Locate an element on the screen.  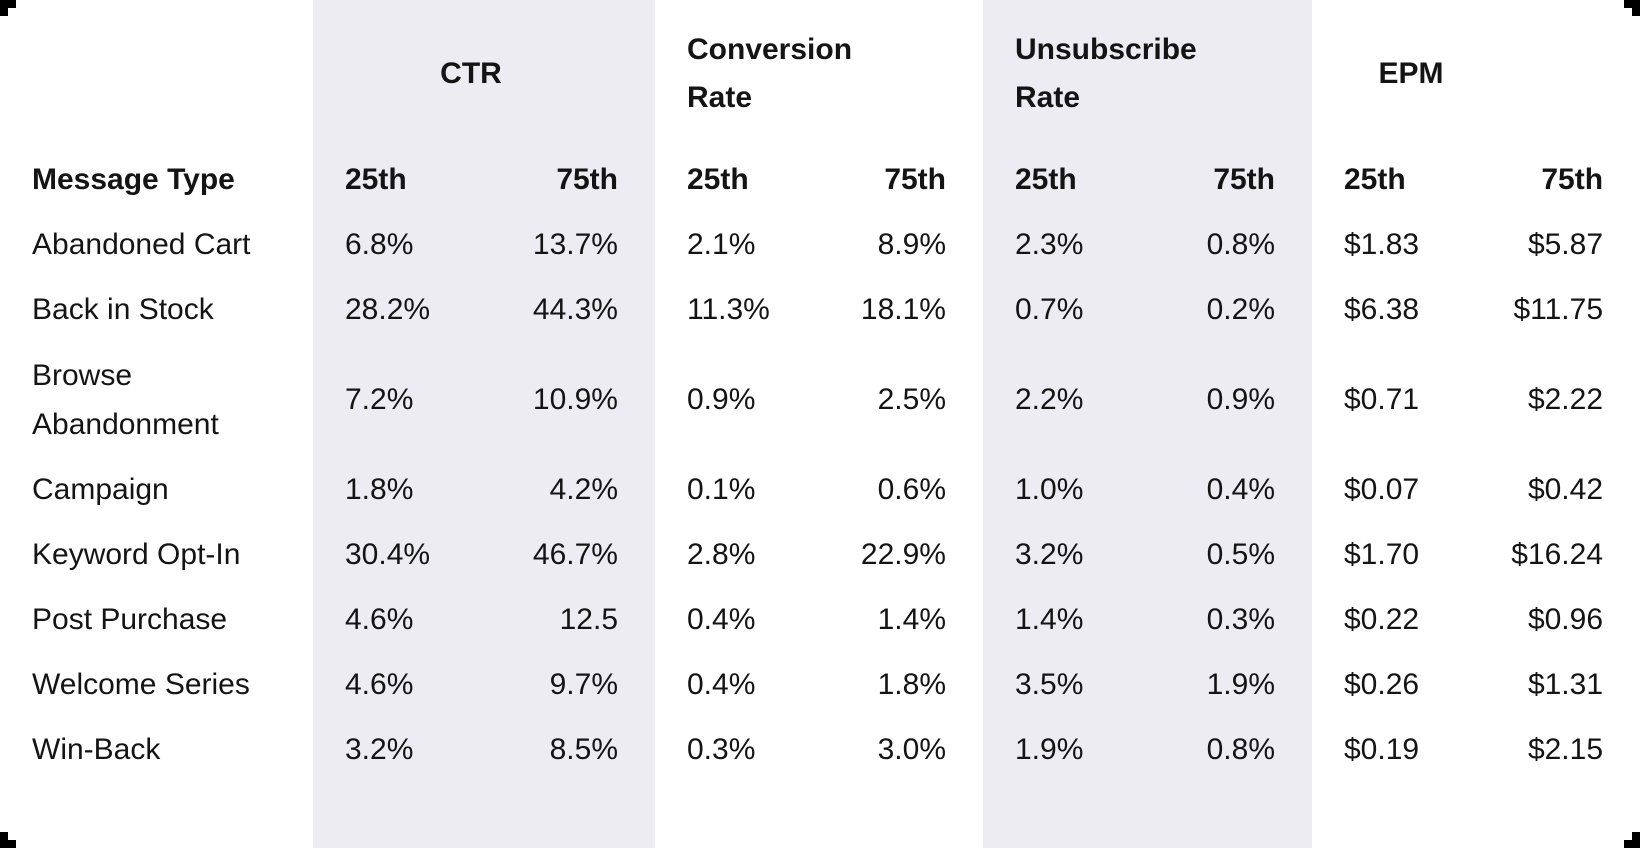
cell-value: 22.9% is located at coordinates (903, 554).